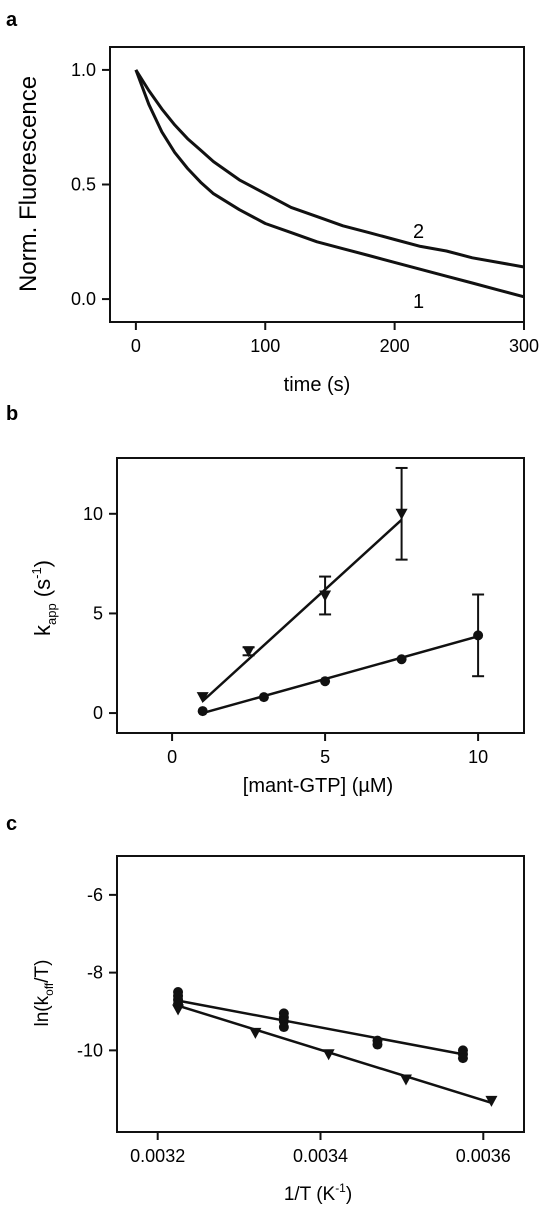  What do you see at coordinates (11, 824) in the screenshot?
I see `panel-letter-c: c` at bounding box center [11, 824].